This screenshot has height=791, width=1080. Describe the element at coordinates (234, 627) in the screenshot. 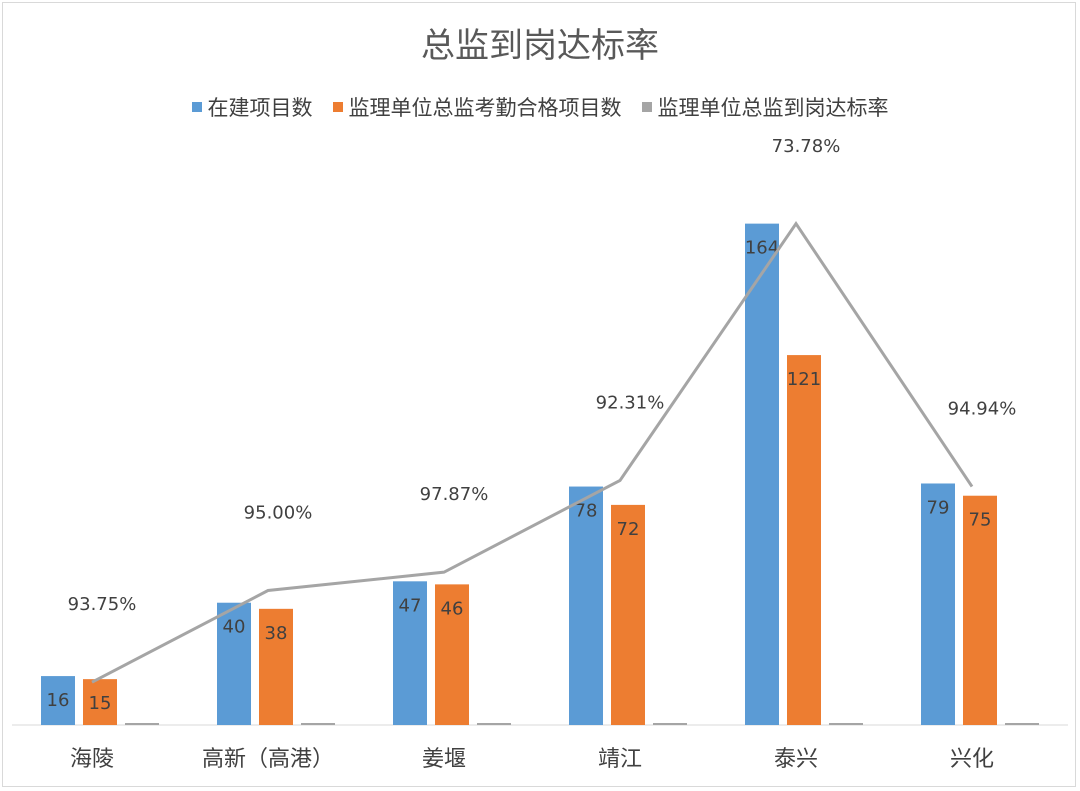

I see `data-label-projects: 40` at that location.